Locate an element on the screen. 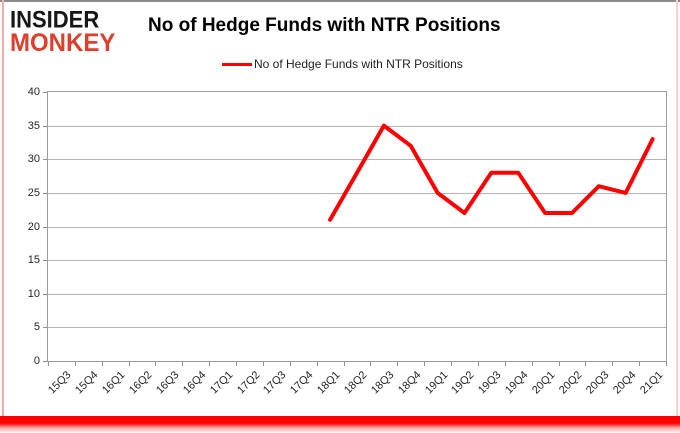  frame-right-glow is located at coordinates (677, 209).